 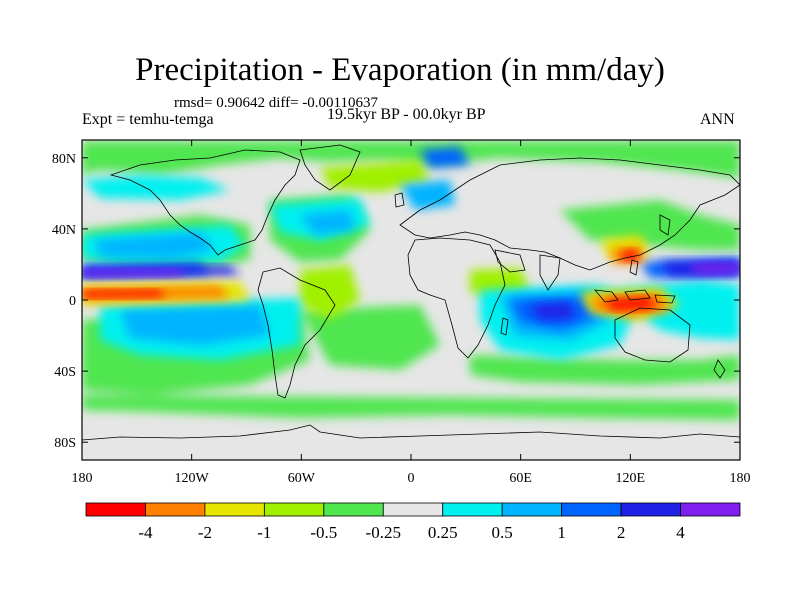 What do you see at coordinates (302, 478) in the screenshot?
I see `x-tick-label: 60W` at bounding box center [302, 478].